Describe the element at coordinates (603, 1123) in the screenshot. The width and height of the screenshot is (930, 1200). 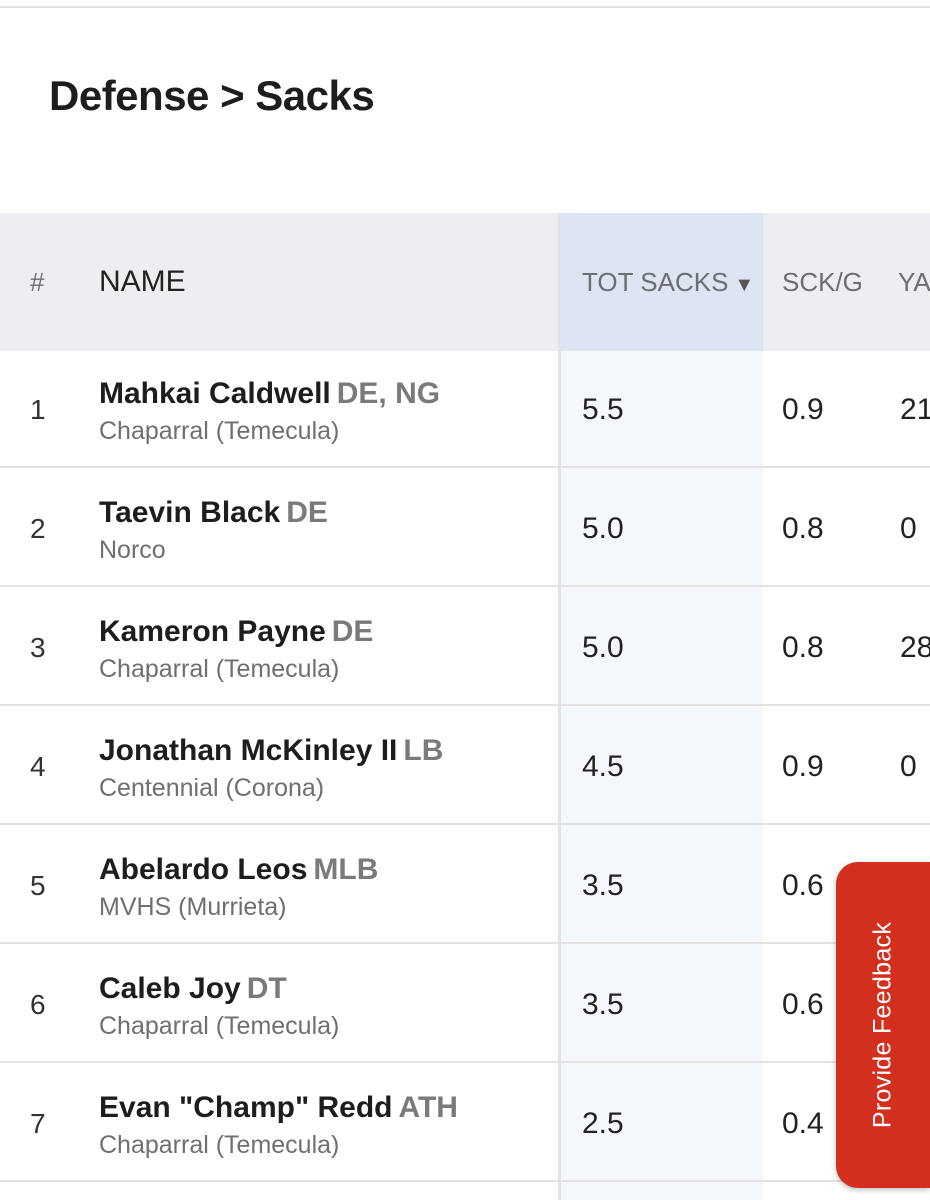
I see `tot-sacks-cell: 2.5` at that location.